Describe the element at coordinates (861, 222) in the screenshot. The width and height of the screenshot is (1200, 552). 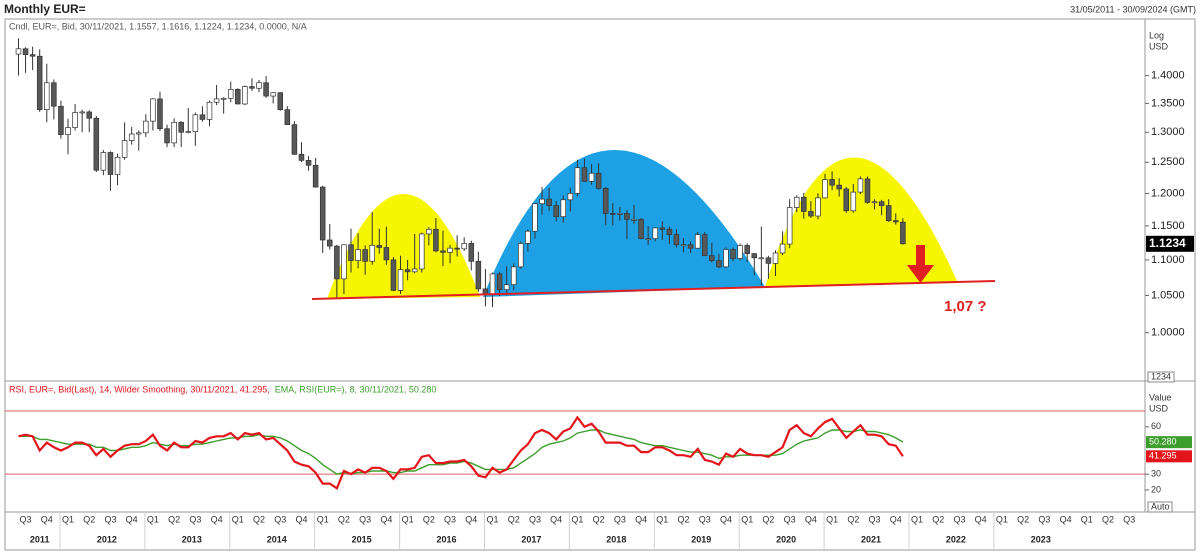
I see `right-shoulder` at that location.